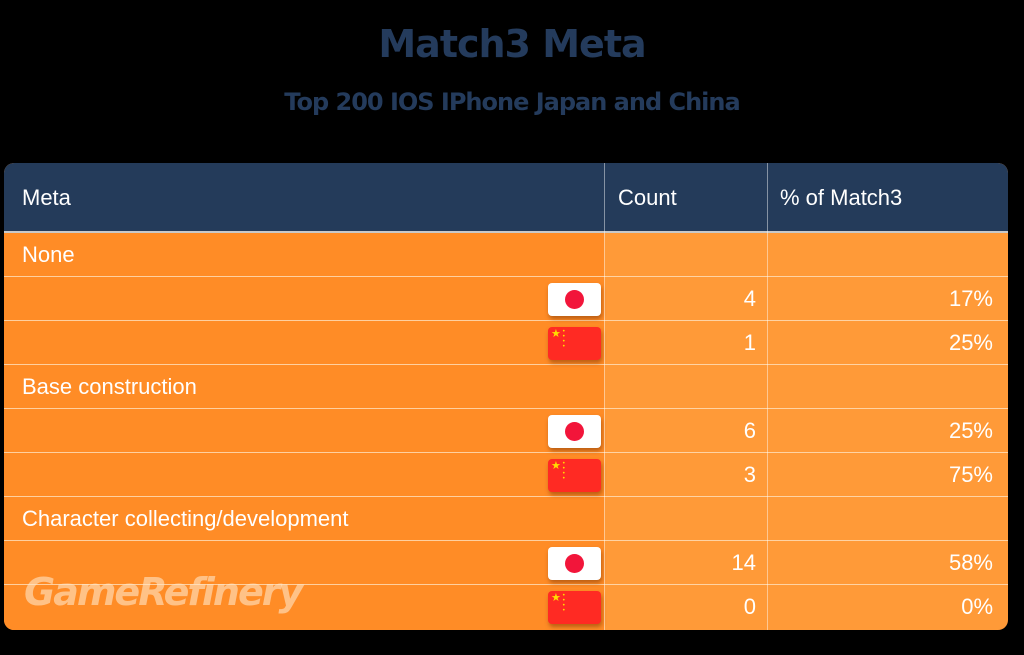  What do you see at coordinates (48, 254) in the screenshot?
I see `group-label: None` at bounding box center [48, 254].